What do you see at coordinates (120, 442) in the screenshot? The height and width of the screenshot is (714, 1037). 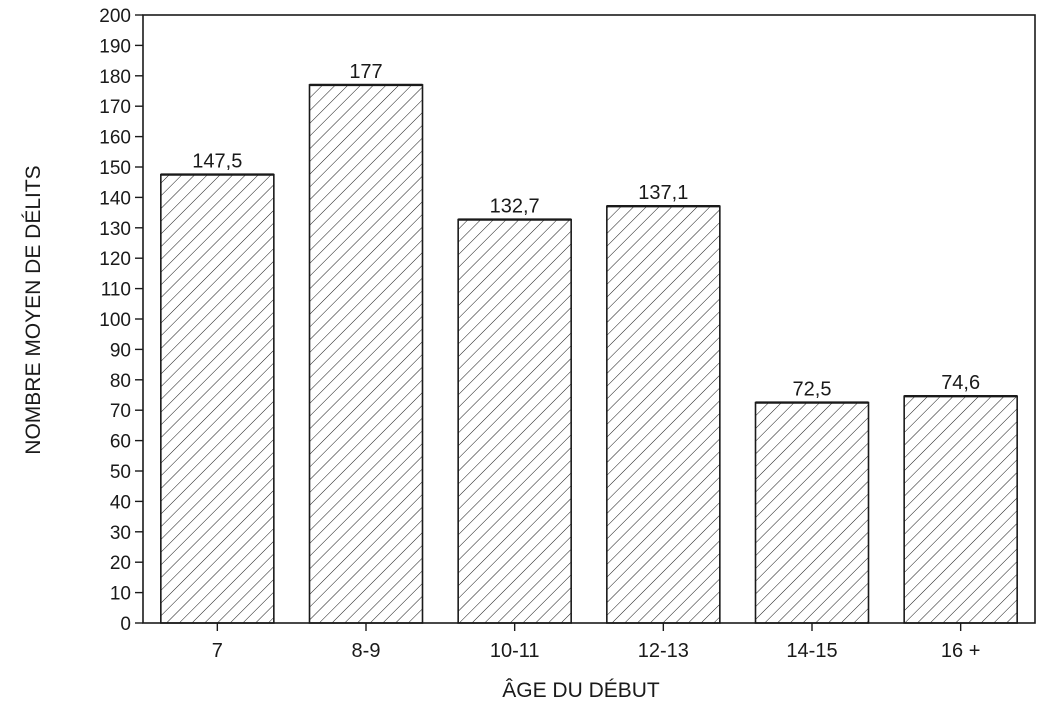 I see `y-tick-label: 60` at bounding box center [120, 442].